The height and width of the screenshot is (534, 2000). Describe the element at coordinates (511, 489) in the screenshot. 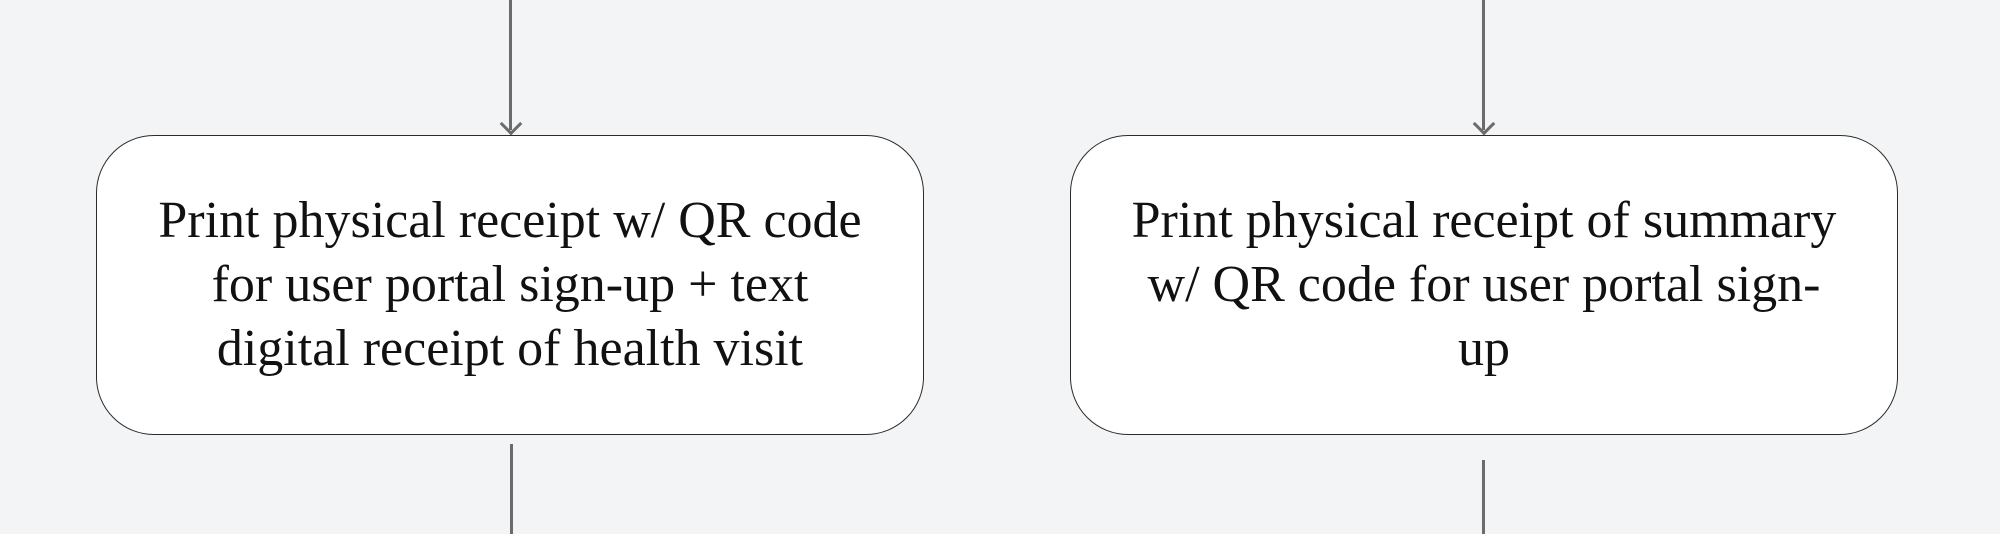

I see `outgoing-connector-left` at that location.